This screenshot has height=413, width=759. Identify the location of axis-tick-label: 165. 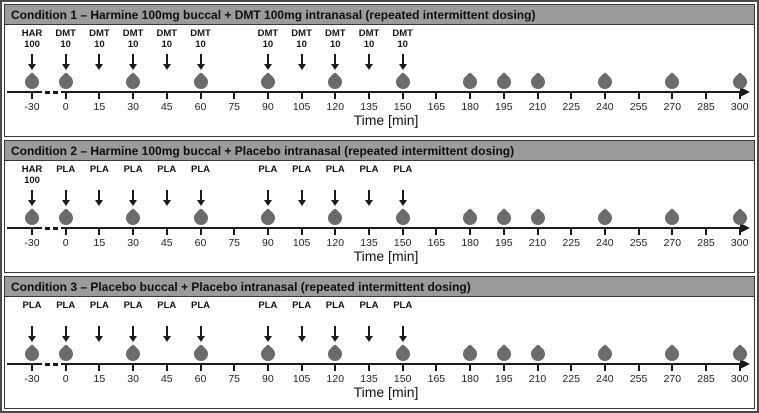
(436, 243).